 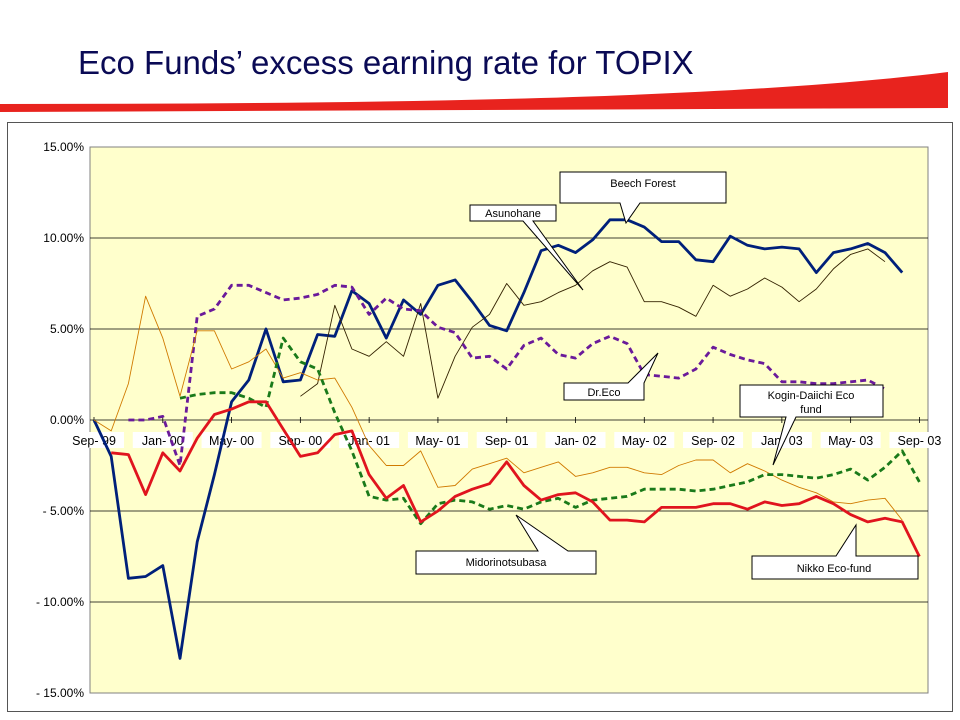 I want to click on y-tick-label: 5.00%, so click(x=67, y=329).